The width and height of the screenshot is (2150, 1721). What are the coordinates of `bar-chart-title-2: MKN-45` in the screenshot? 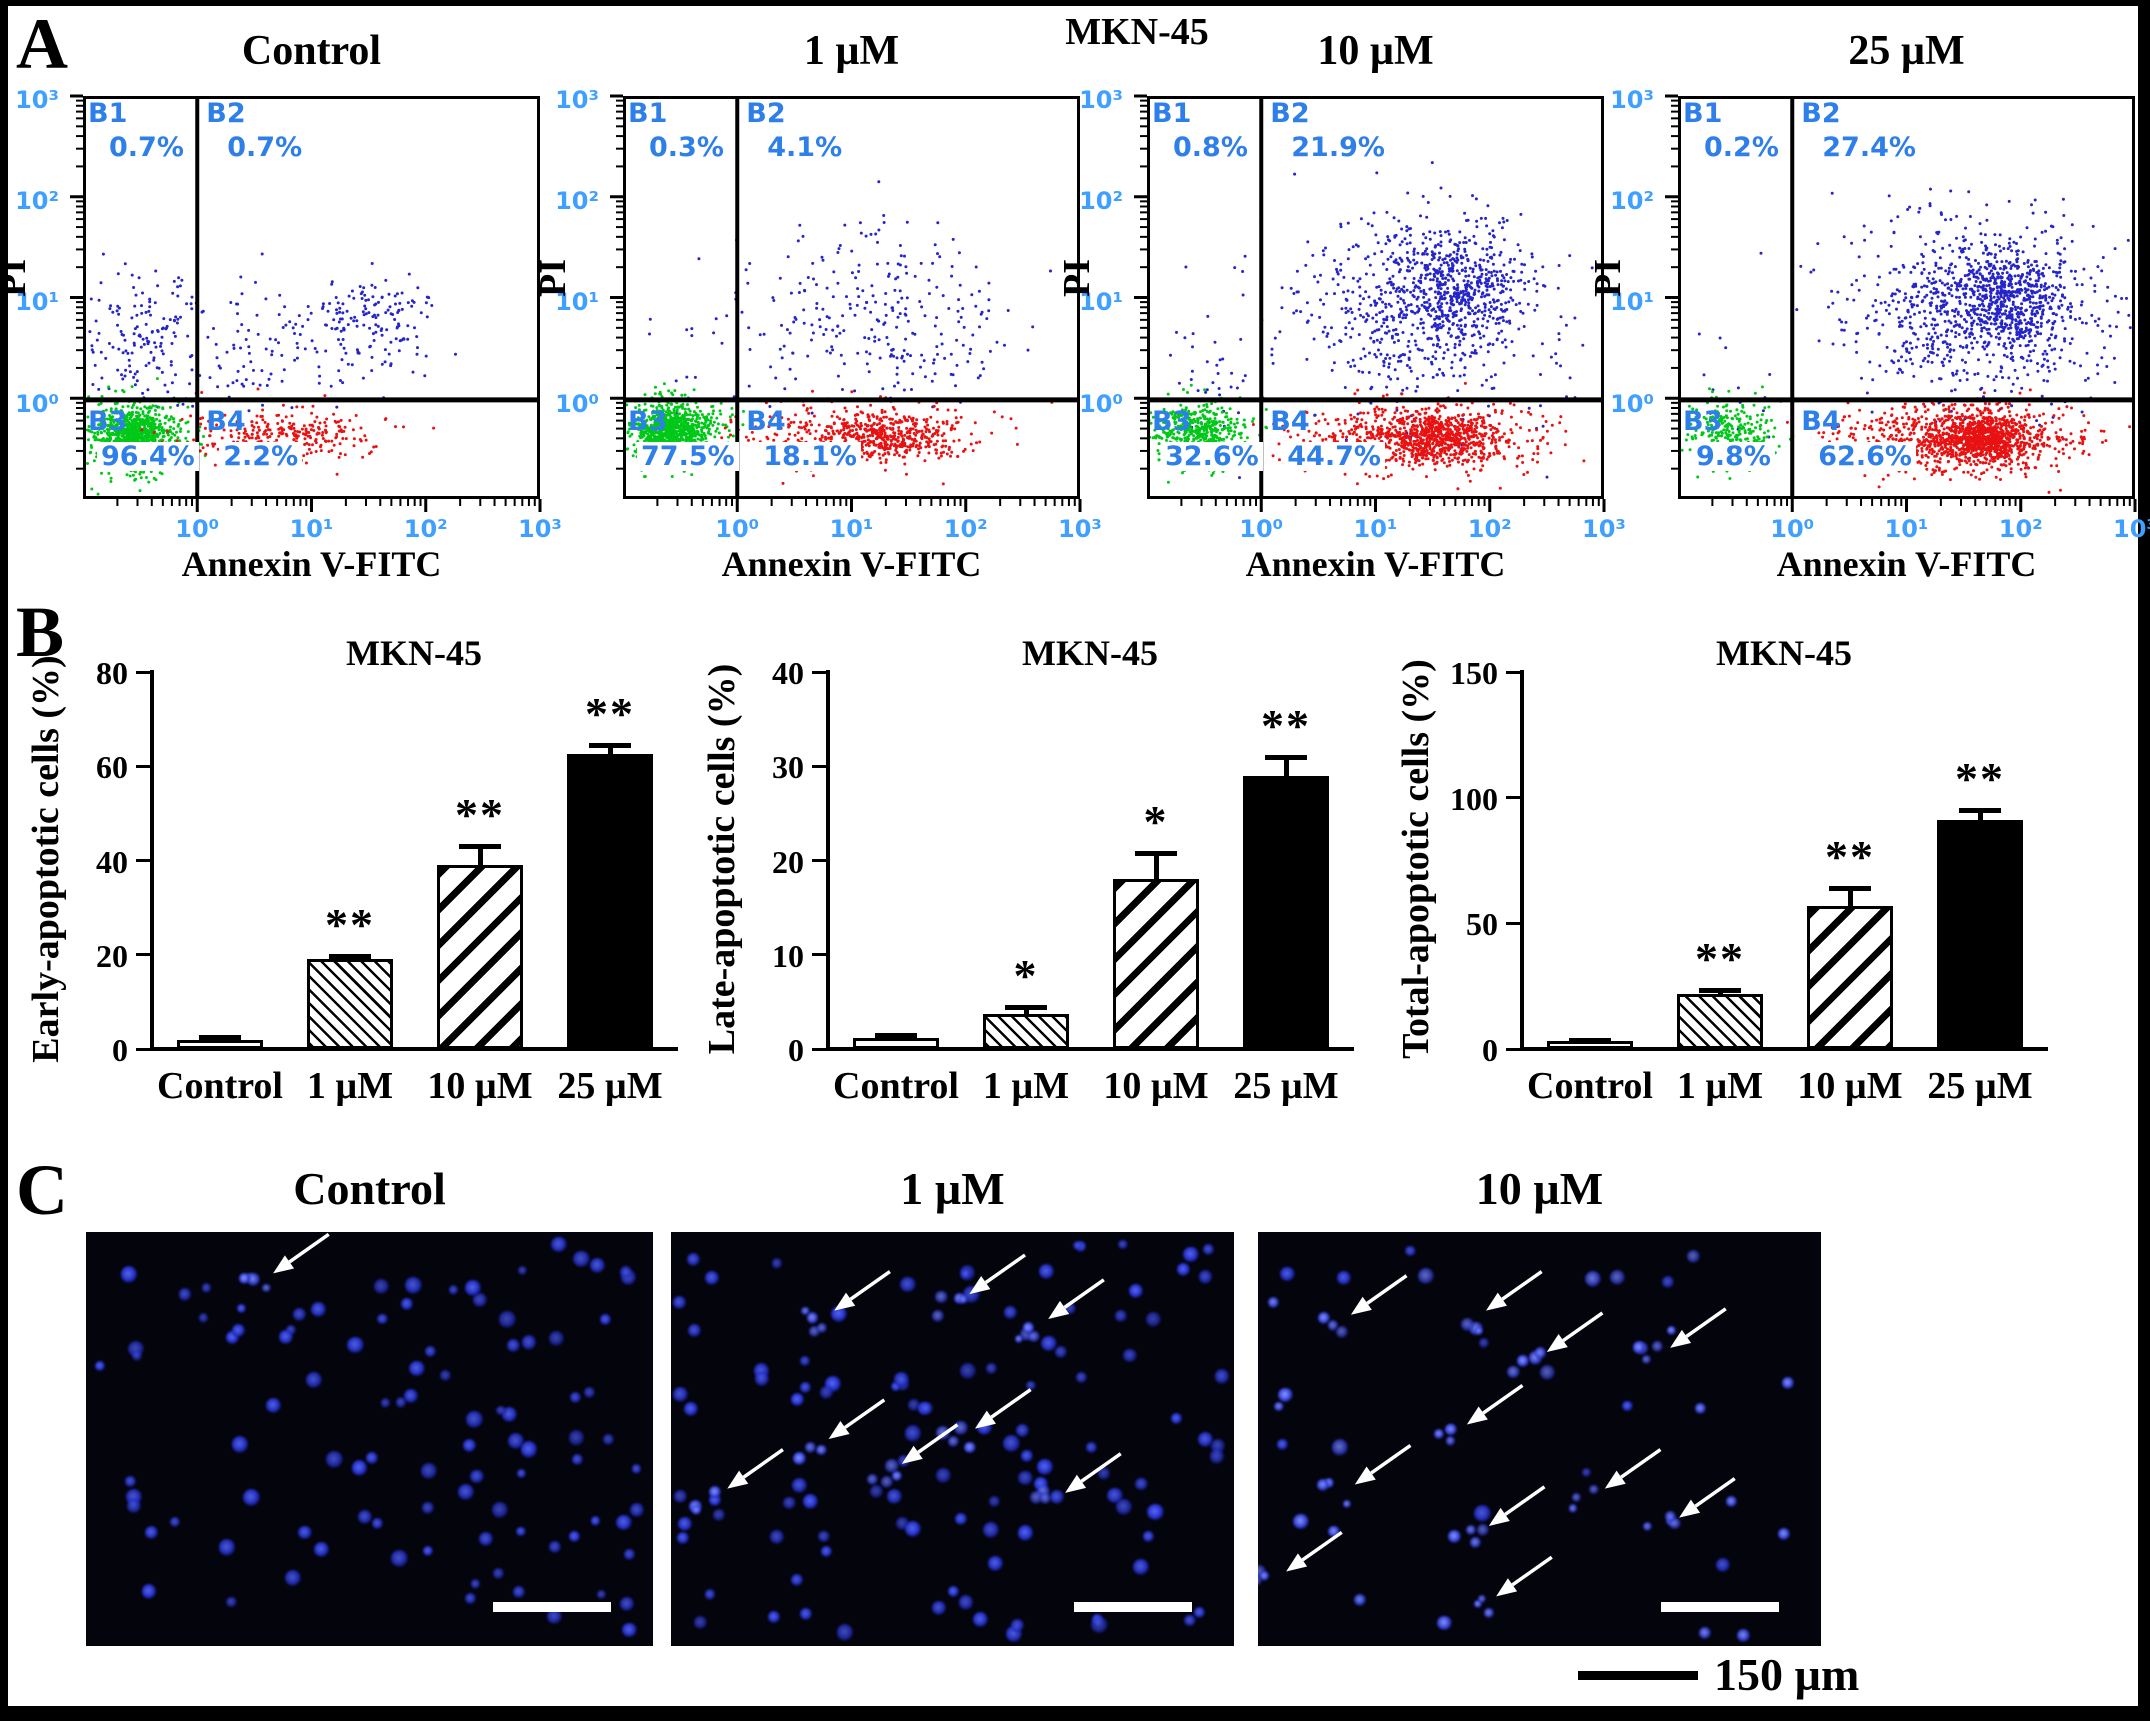 It's located at (1784, 653).